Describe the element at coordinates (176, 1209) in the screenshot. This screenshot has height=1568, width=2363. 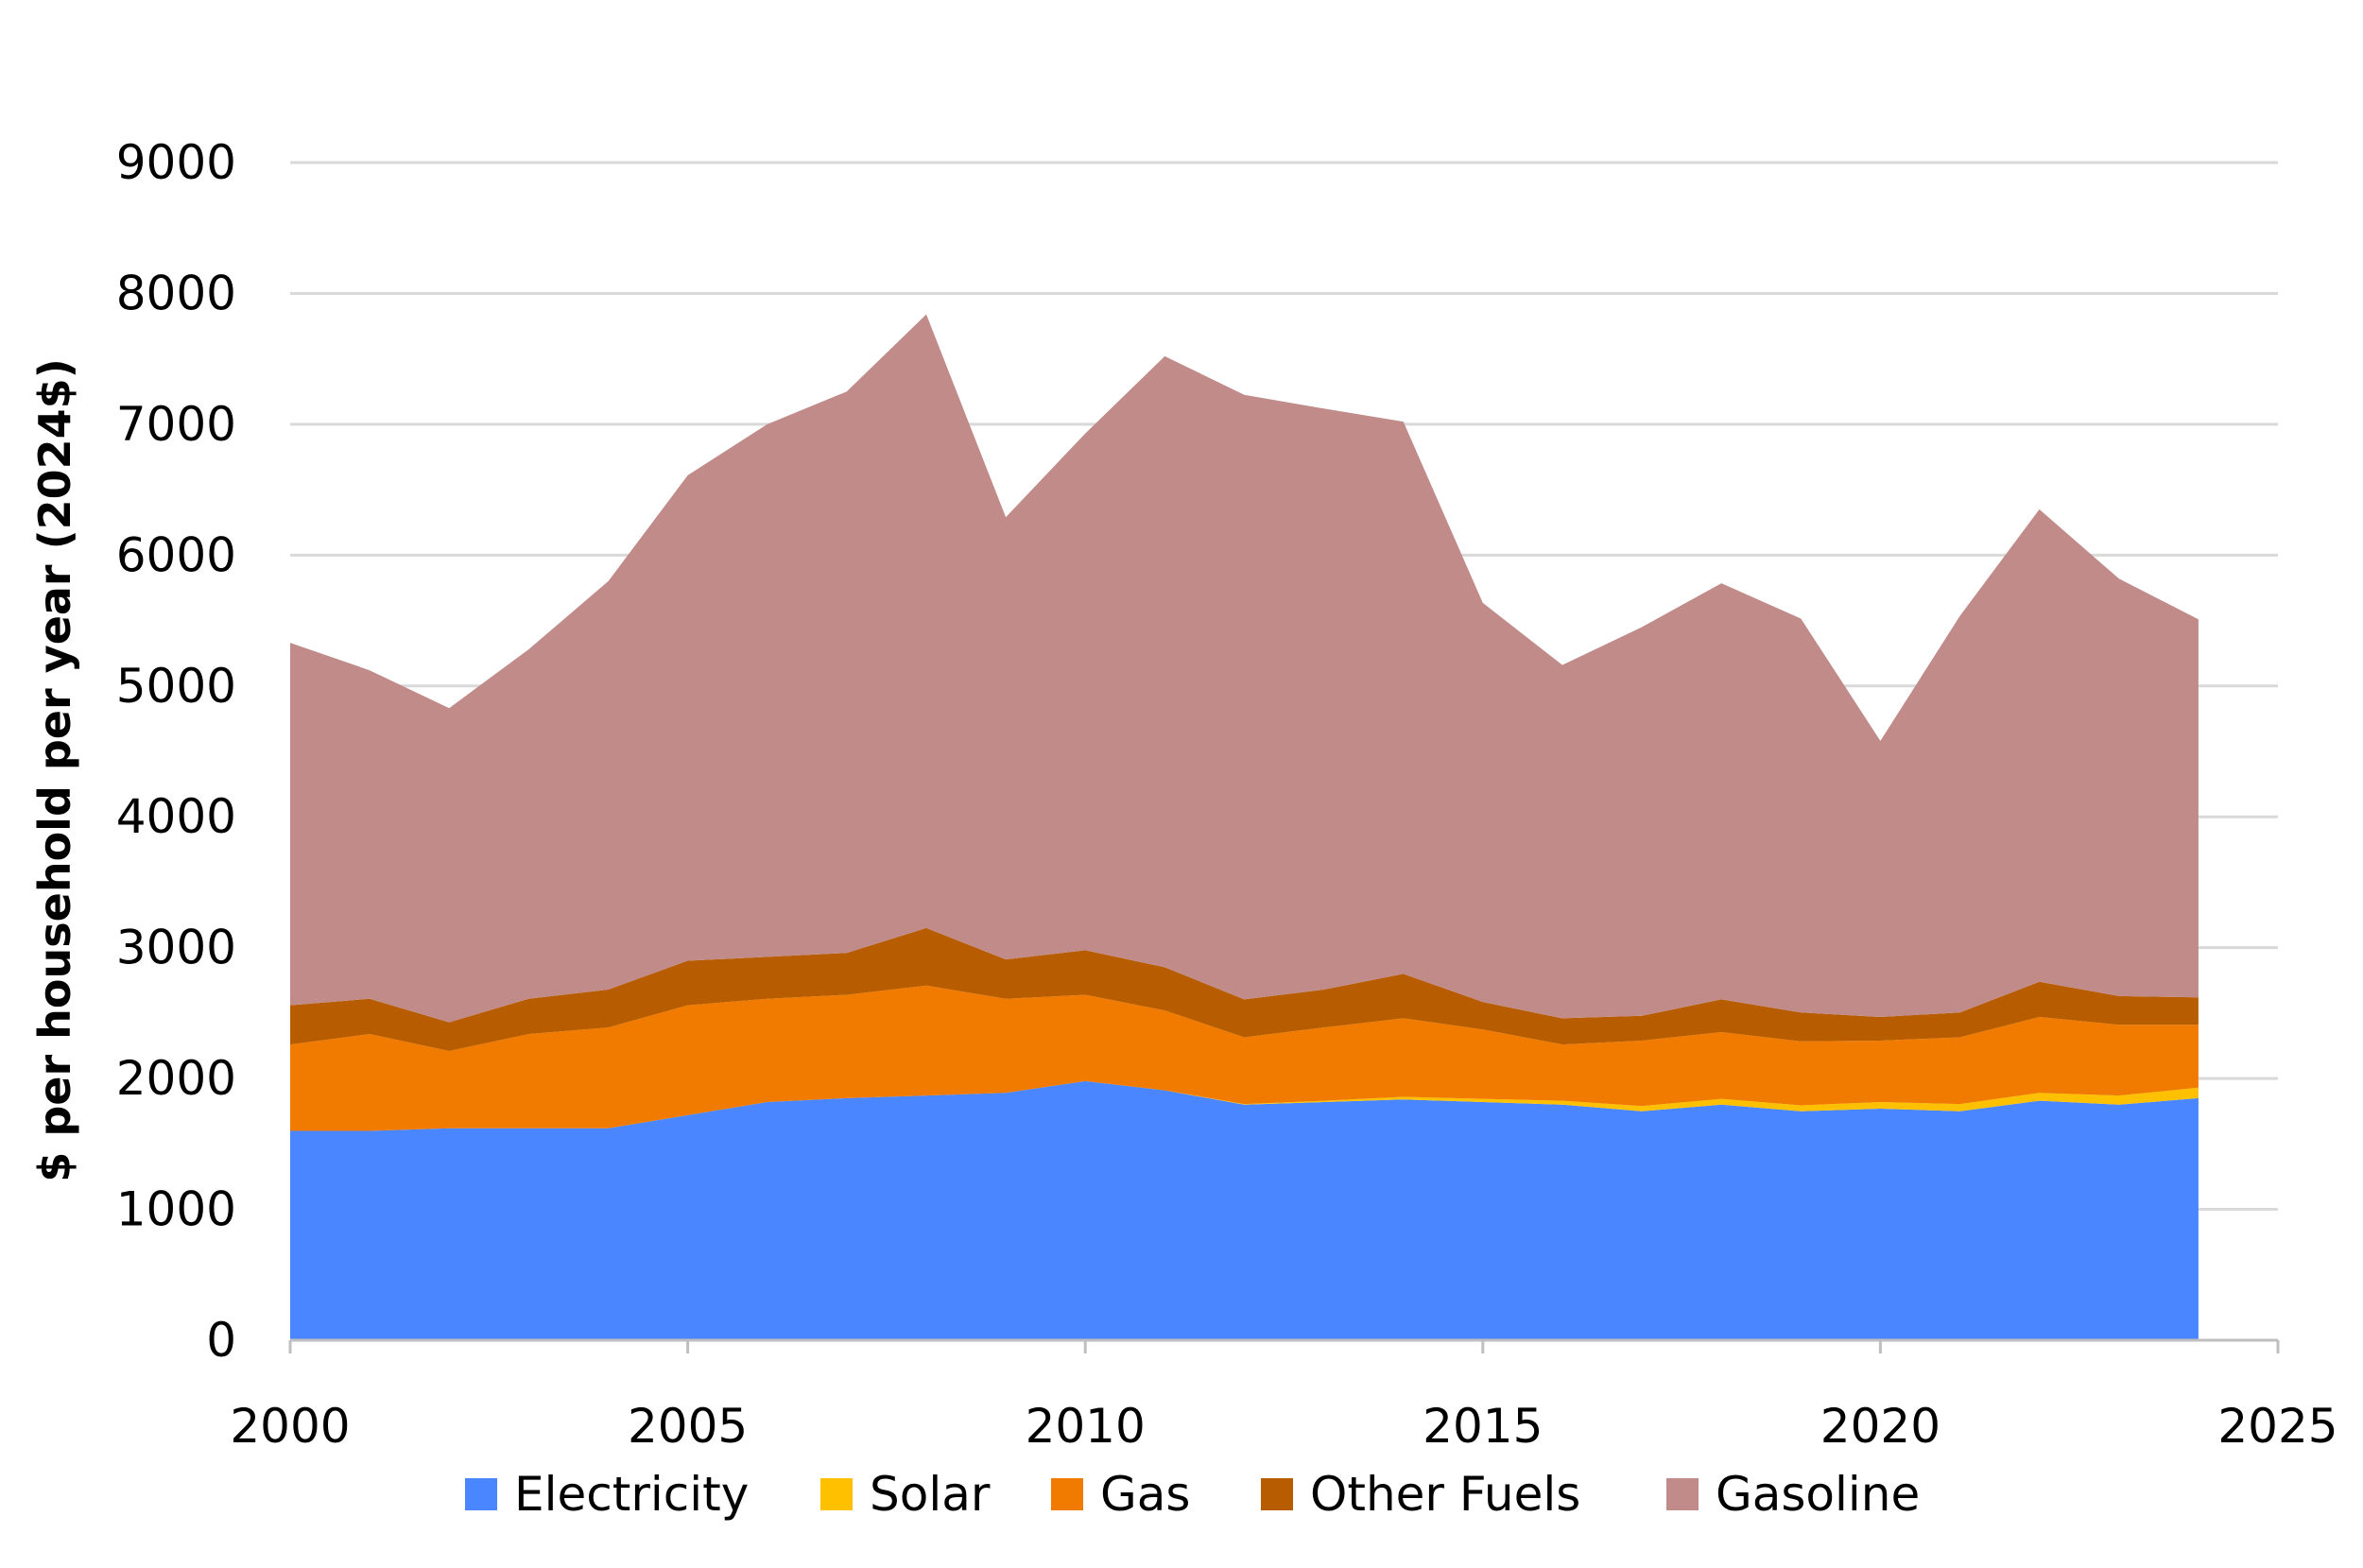
I see `y-tick-label: 1000` at that location.